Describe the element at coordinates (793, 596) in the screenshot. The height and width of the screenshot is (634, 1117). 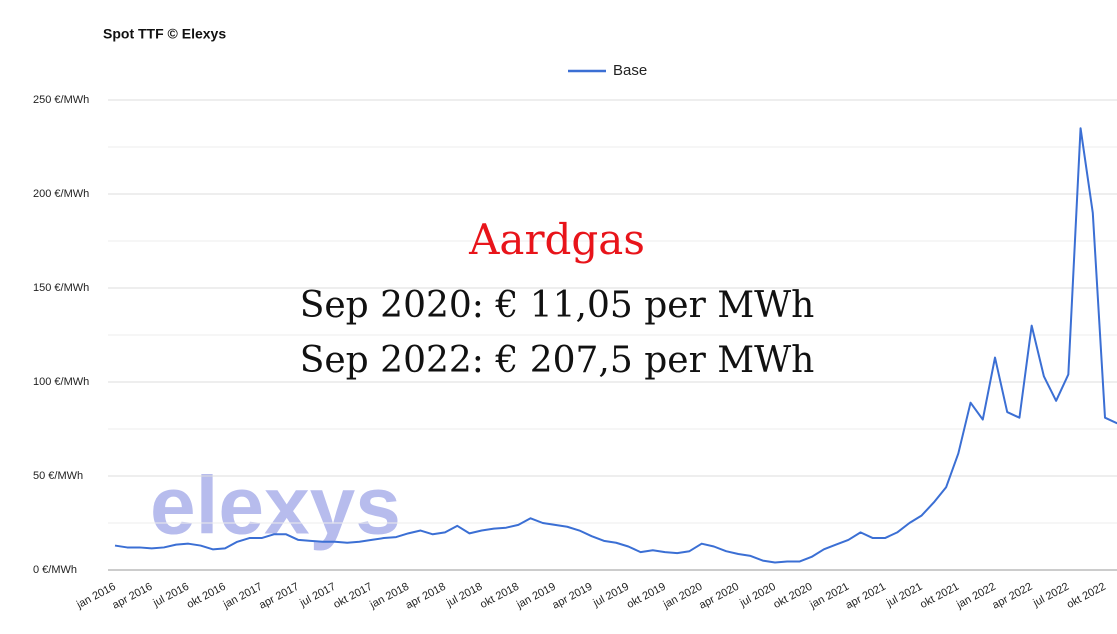
I see `x-tick-label: okt 2020` at that location.